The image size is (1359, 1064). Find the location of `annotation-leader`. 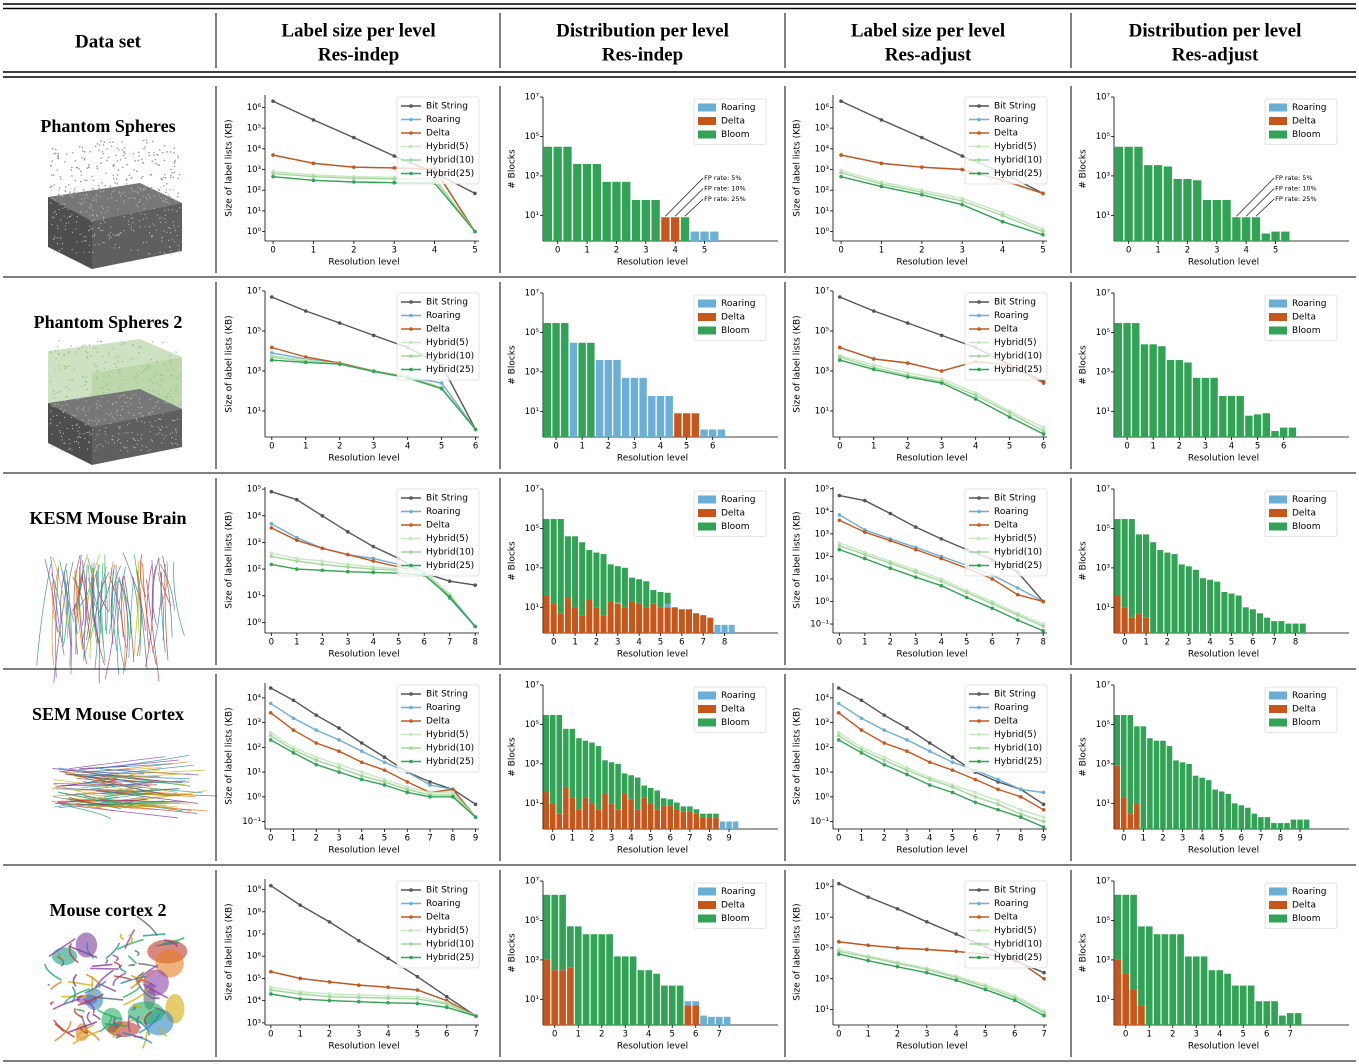

annotation-leader is located at coordinates (1265, 207).